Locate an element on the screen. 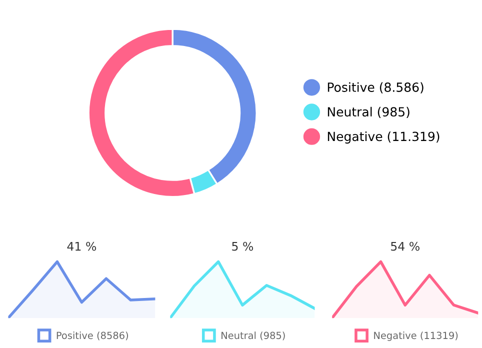 The width and height of the screenshot is (482, 348). legend-label: Positive (8.586) is located at coordinates (376, 88).